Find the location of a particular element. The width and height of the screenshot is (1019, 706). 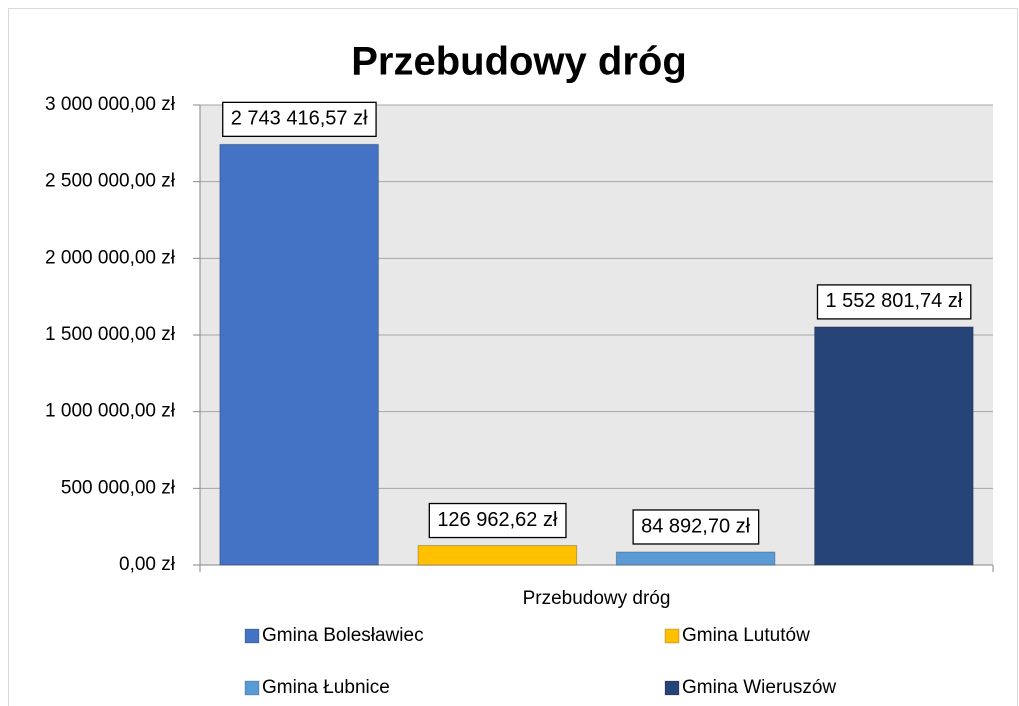

legend-label: Gmina Wieruszów is located at coordinates (759, 687).